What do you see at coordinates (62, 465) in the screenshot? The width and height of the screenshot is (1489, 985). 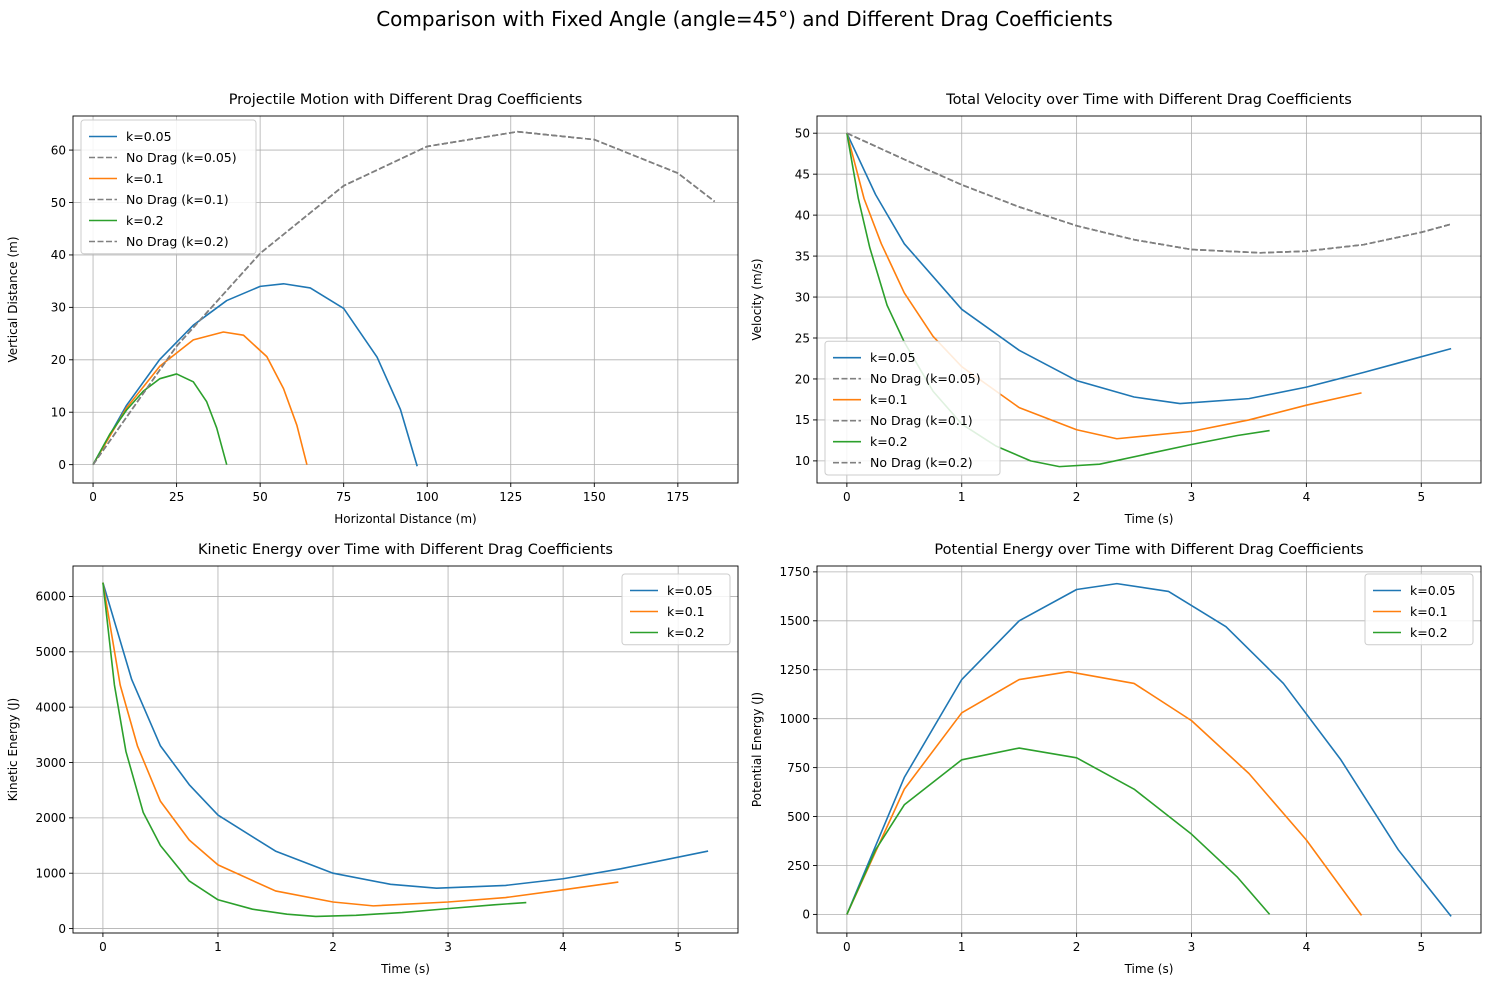 I see `chart-0-y-tick-label-0: 0` at bounding box center [62, 465].